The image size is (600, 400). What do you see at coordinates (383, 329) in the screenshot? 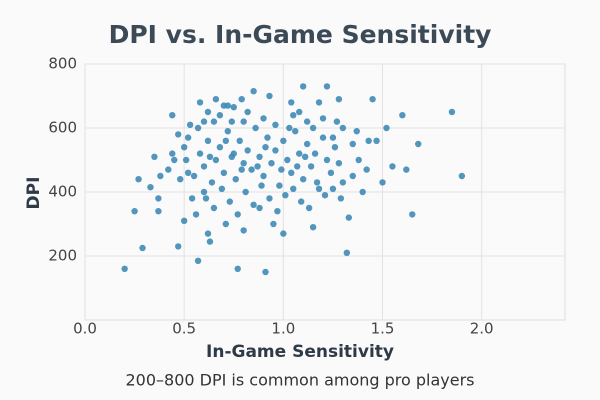
I see `x-tick-label: 1.5` at bounding box center [383, 329].